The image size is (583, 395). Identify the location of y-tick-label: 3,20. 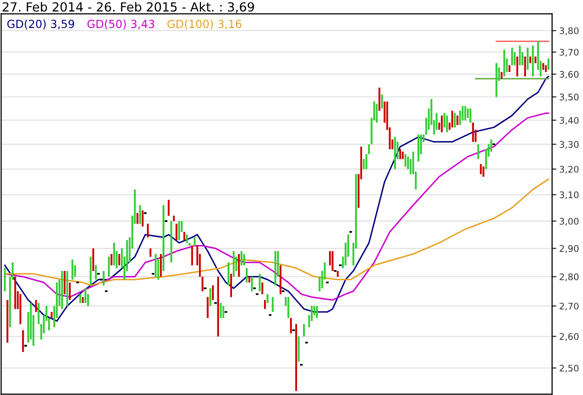
(569, 170).